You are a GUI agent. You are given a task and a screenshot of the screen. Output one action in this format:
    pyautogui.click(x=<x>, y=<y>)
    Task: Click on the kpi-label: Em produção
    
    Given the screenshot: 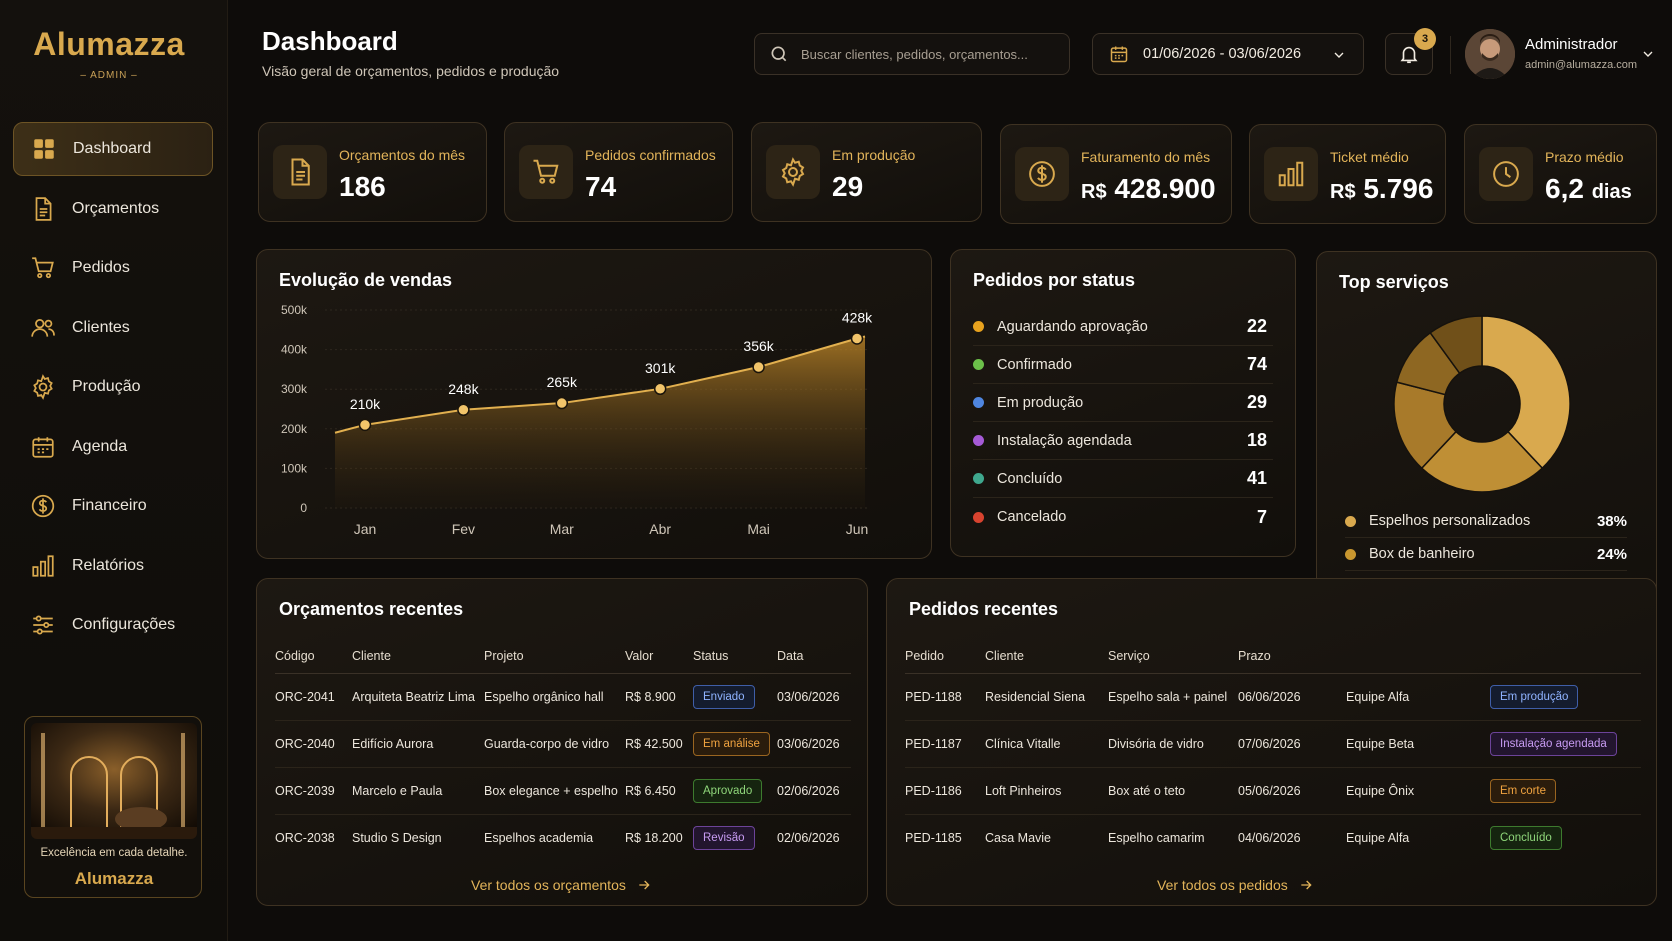 What is the action you would take?
    pyautogui.click(x=874, y=155)
    